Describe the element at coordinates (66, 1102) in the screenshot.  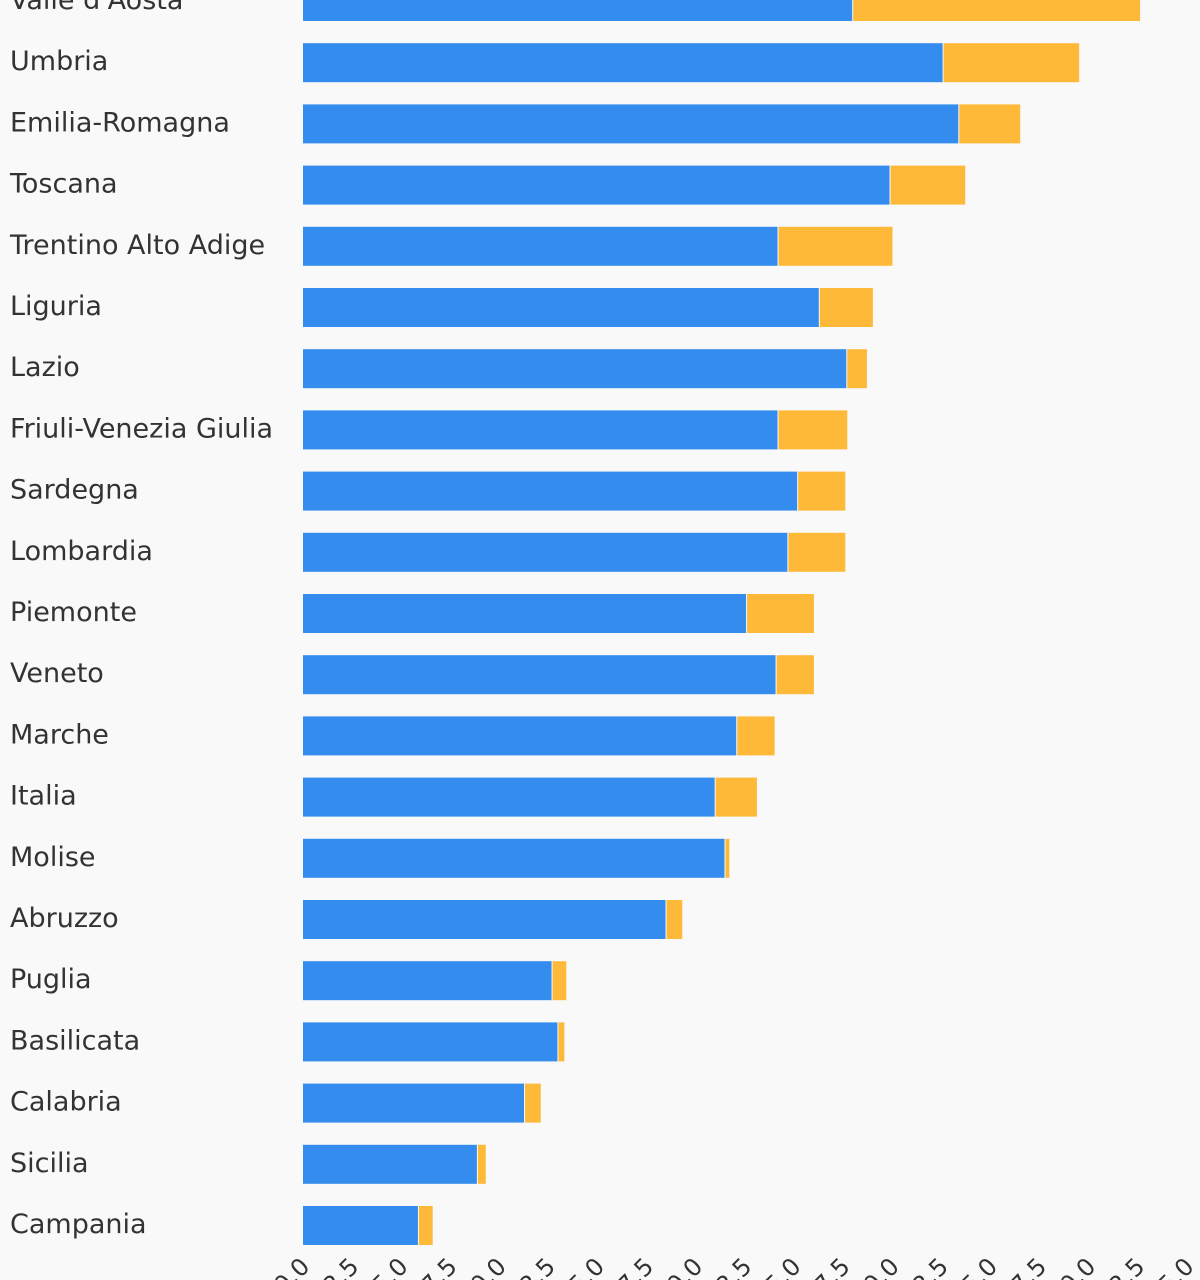
I see `category-label-calabria: Calabria` at that location.